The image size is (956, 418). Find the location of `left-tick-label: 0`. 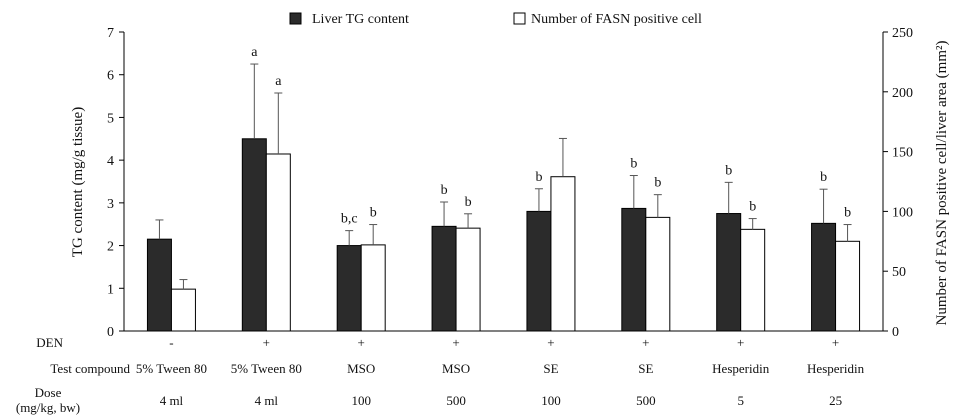

left-tick-label: 0 is located at coordinates (110, 332).